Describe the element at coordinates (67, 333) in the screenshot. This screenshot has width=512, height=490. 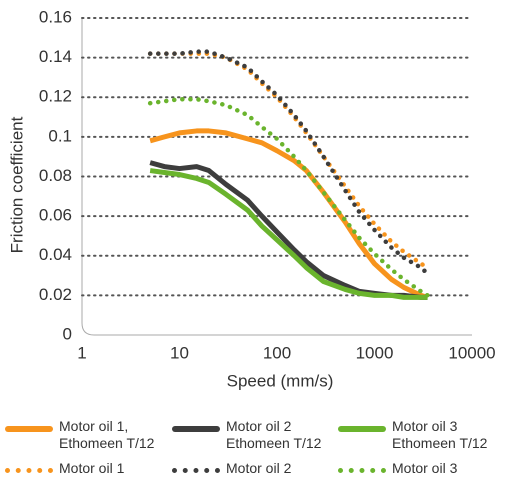
I see `y-tick-label: 0` at that location.